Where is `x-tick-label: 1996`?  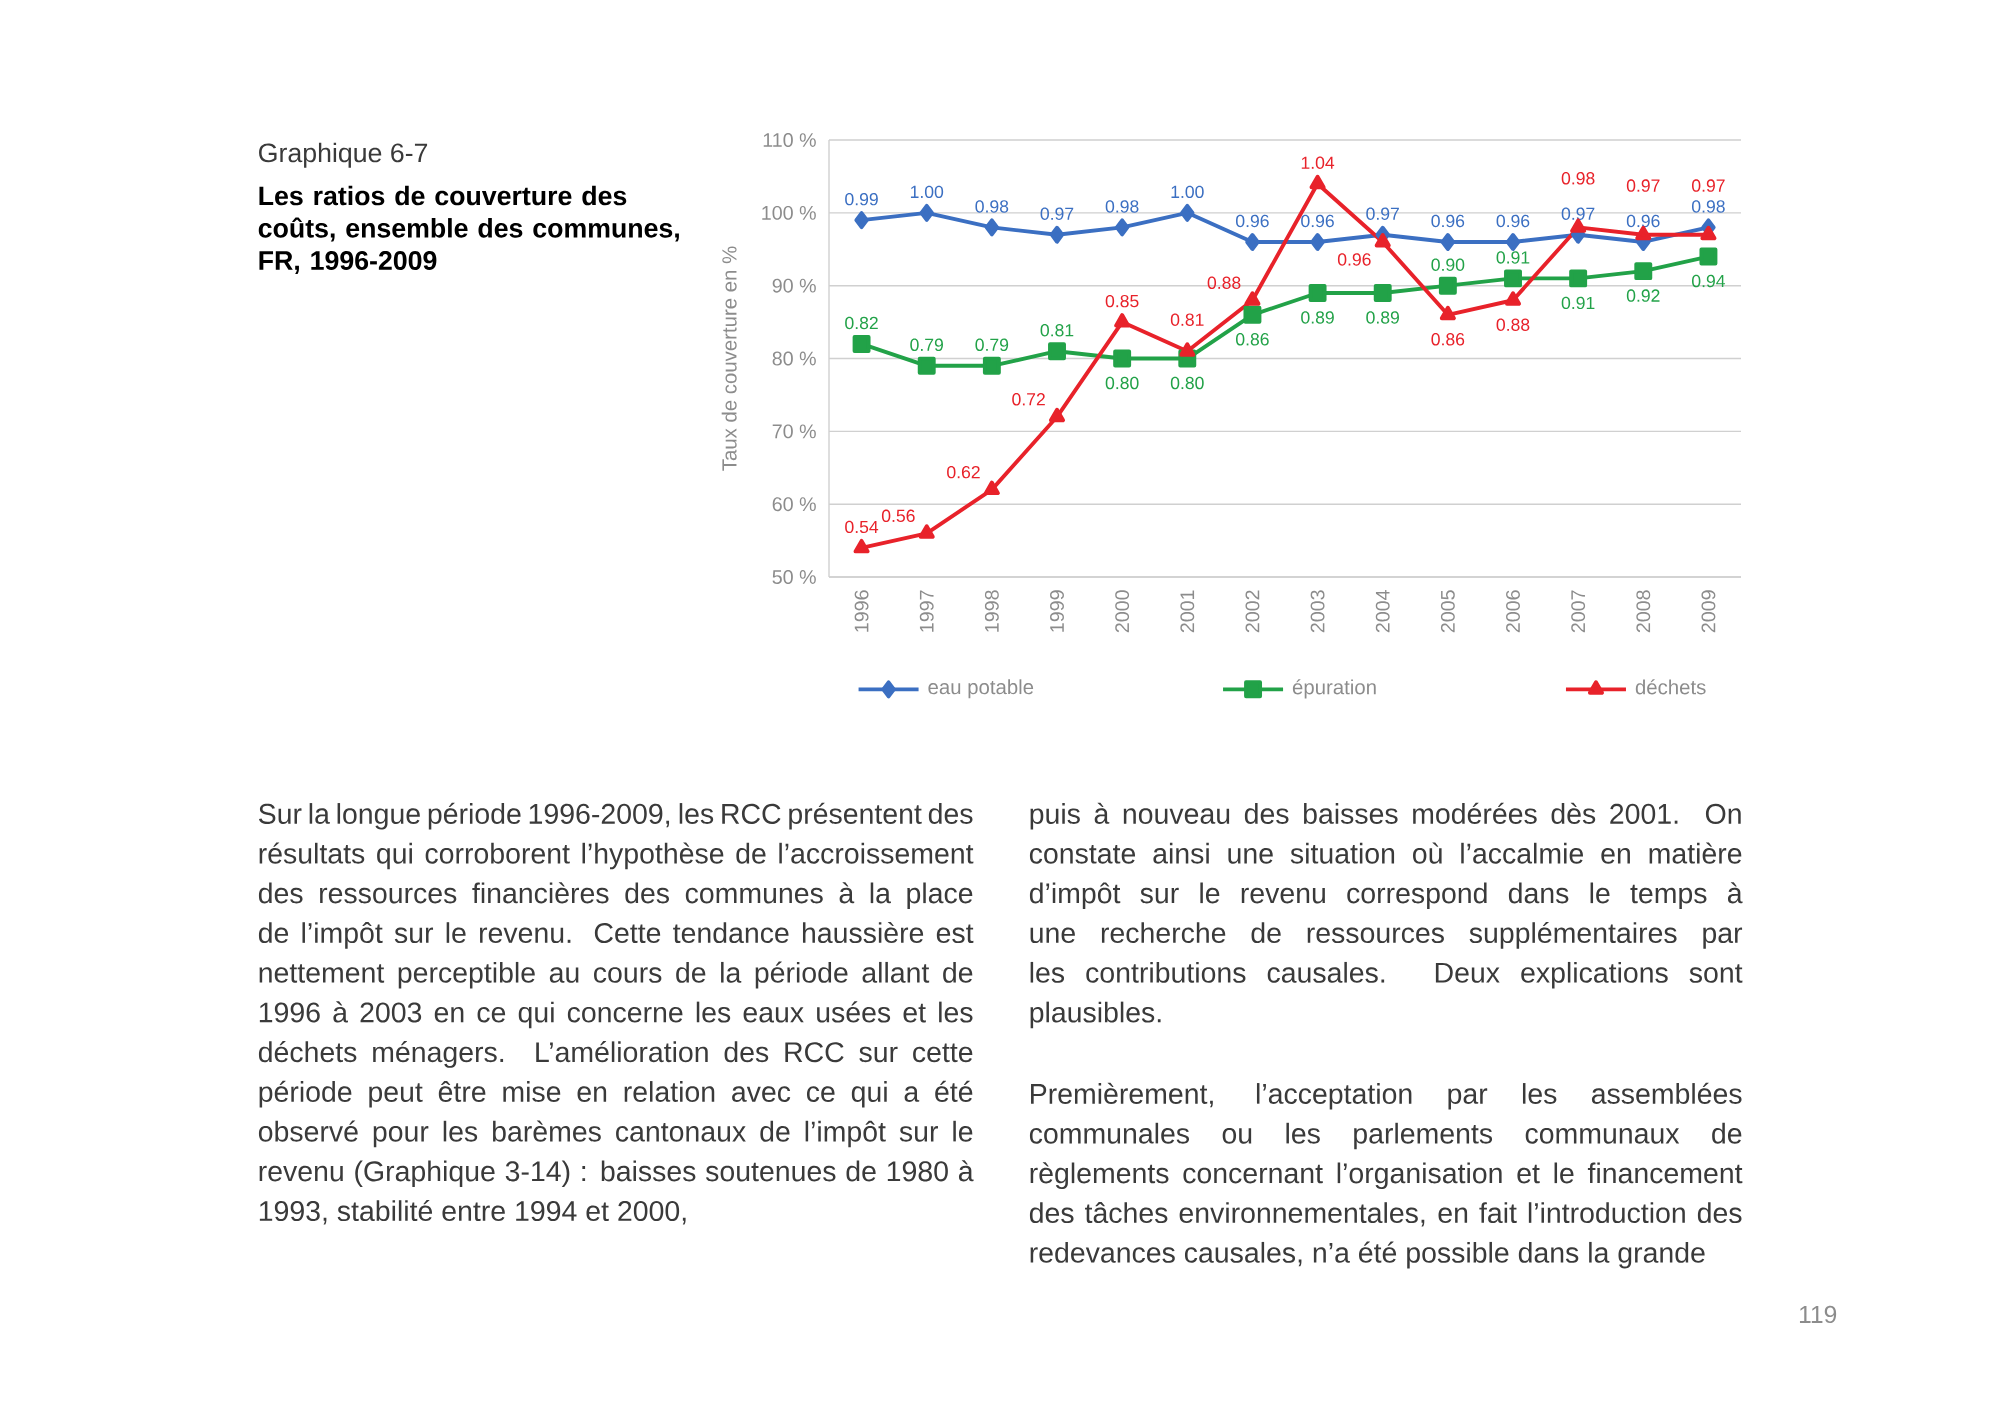
x-tick-label: 1996 is located at coordinates (861, 611).